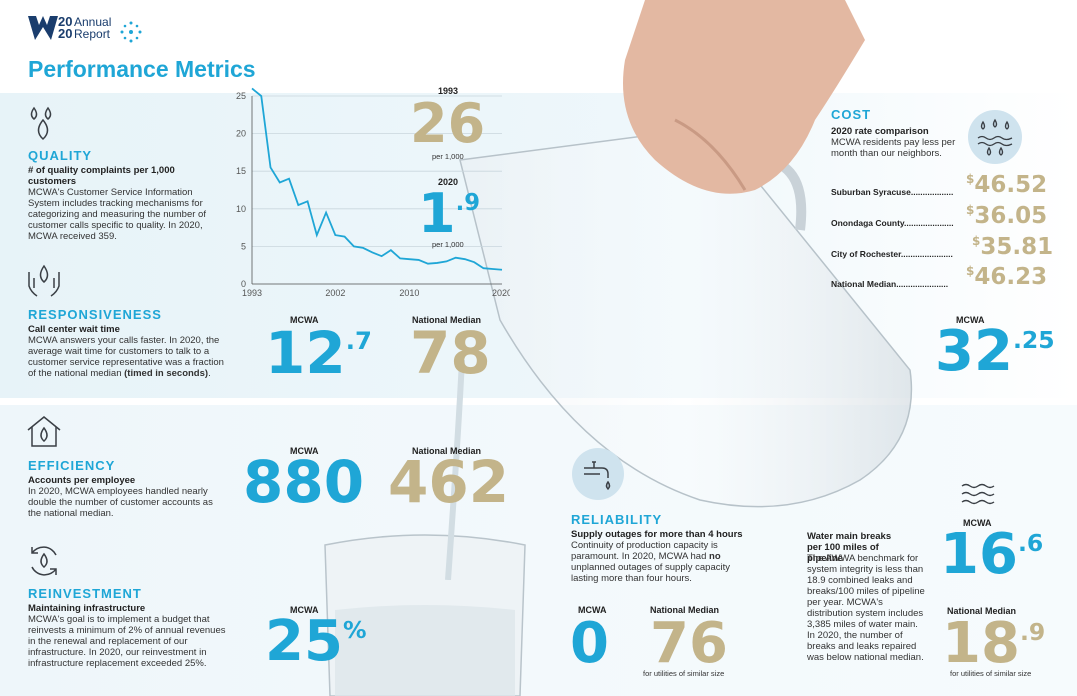 The width and height of the screenshot is (1077, 696). What do you see at coordinates (970, 320) in the screenshot?
I see `cost-mcwa-label: MCWA` at bounding box center [970, 320].